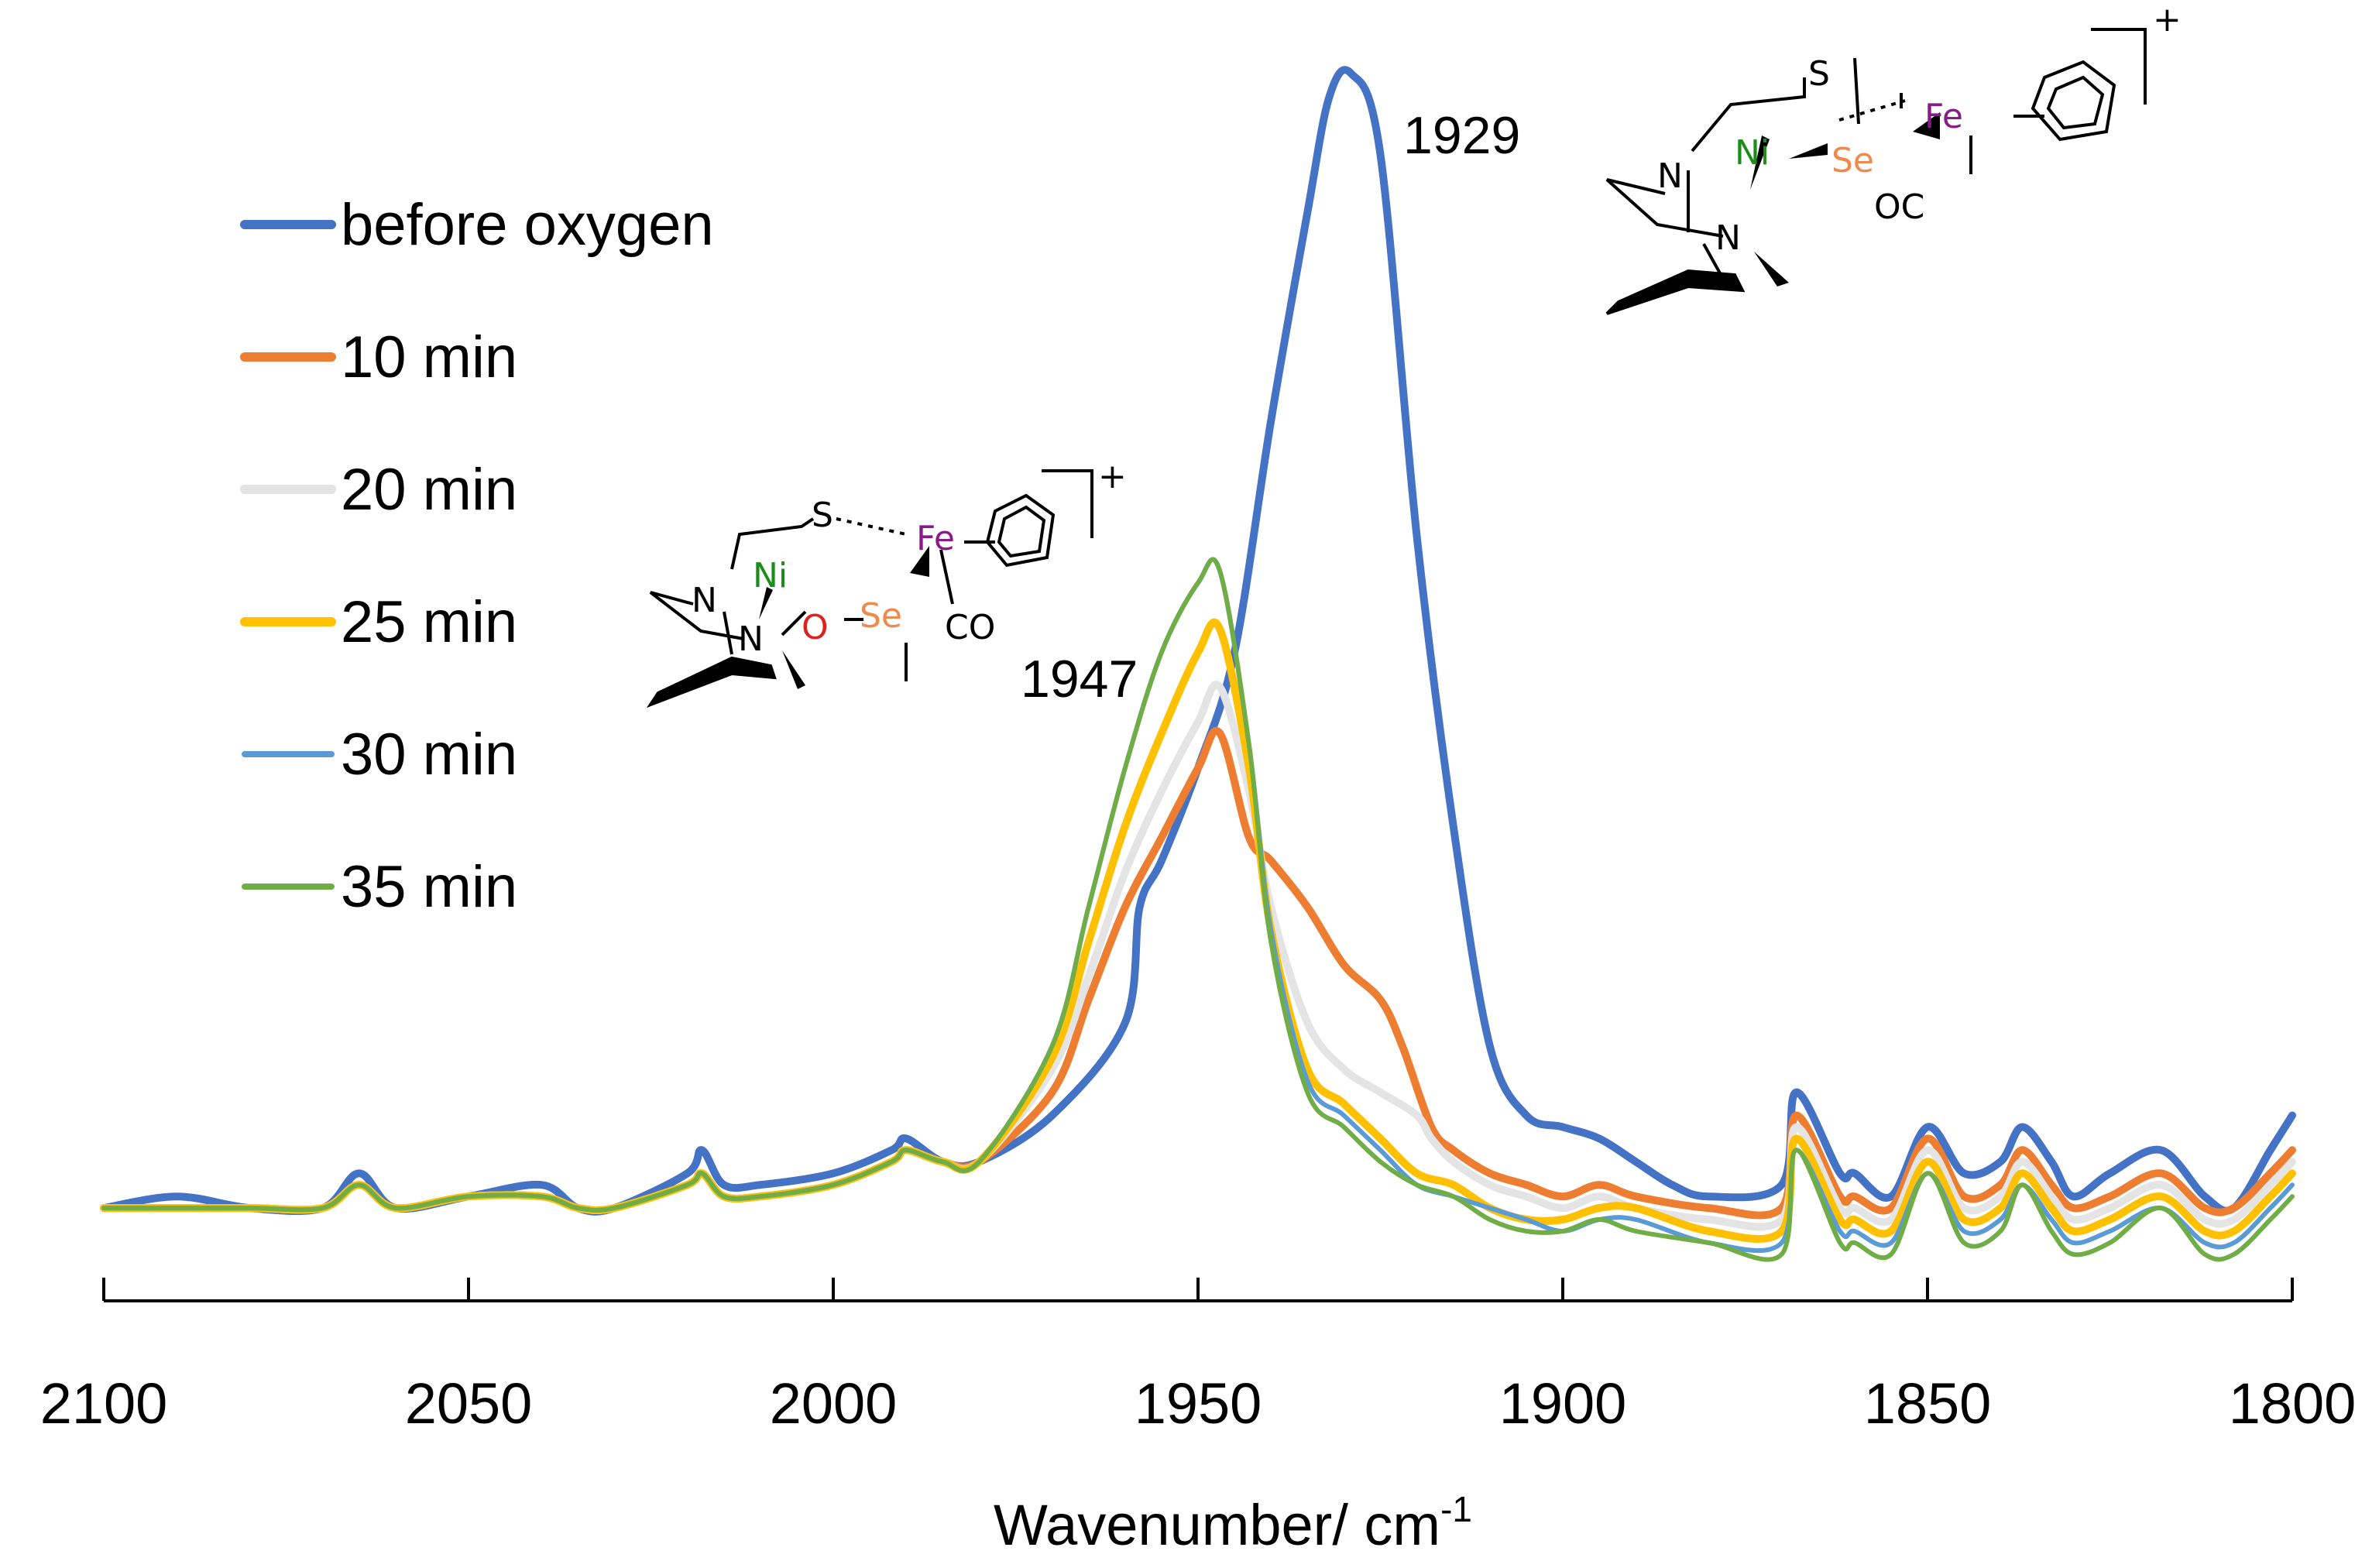  I want to click on x-tick-label: 1900, so click(1563, 1403).